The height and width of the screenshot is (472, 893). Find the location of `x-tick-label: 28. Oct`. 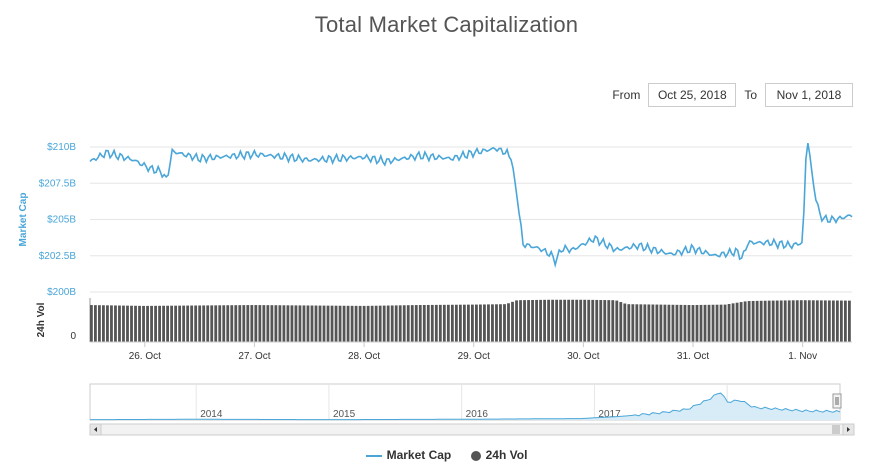

x-tick-label: 28. Oct is located at coordinates (364, 356).